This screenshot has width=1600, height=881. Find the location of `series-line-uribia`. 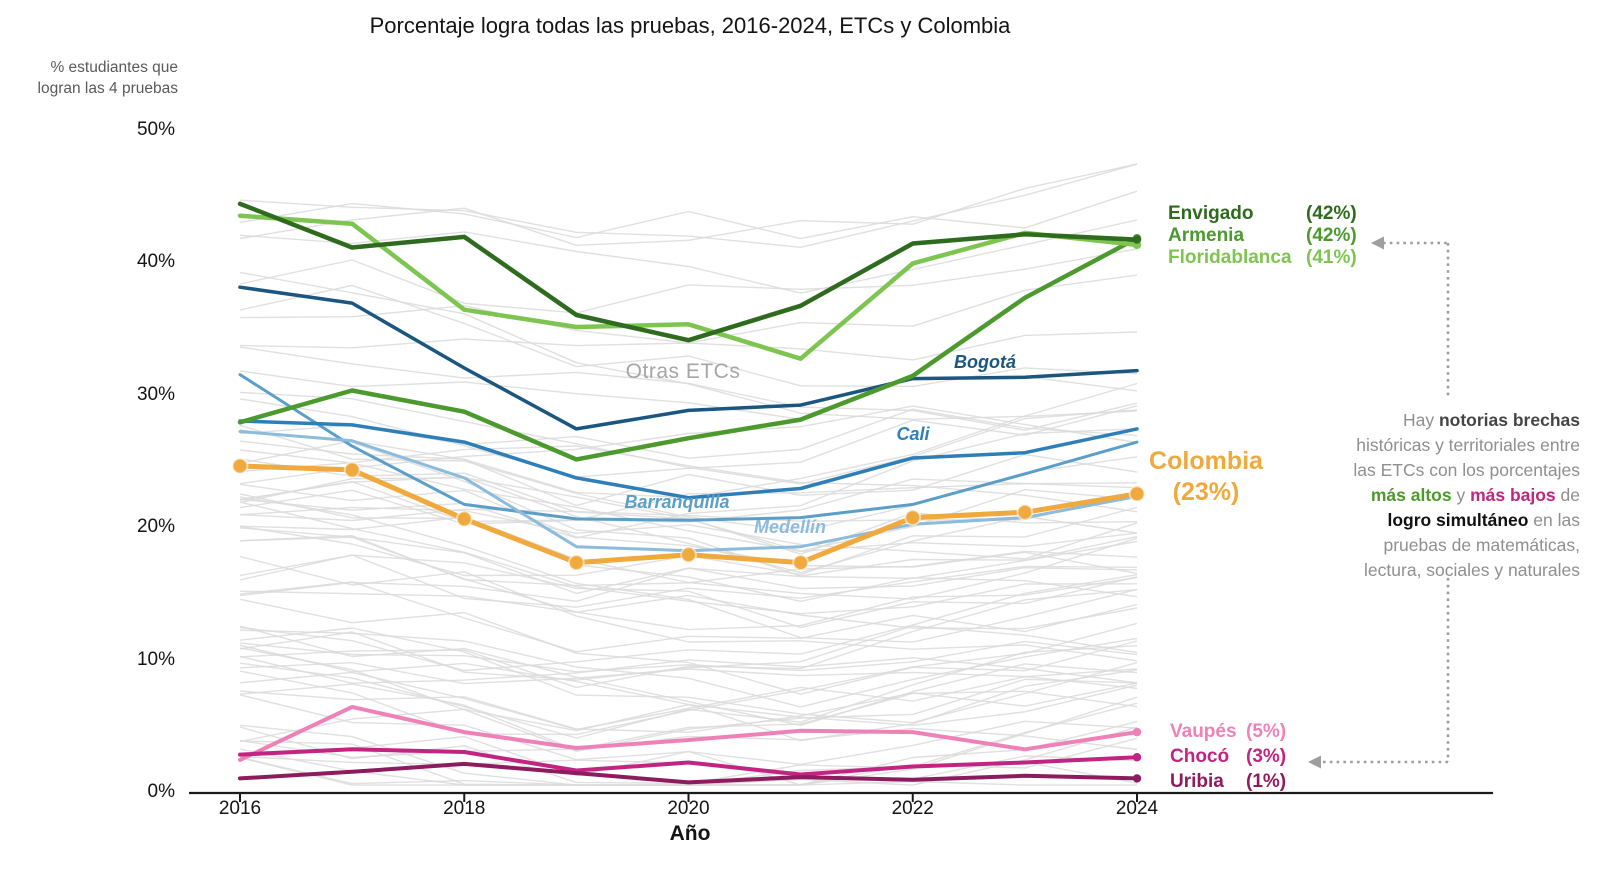

series-line-uribia is located at coordinates (688, 773).